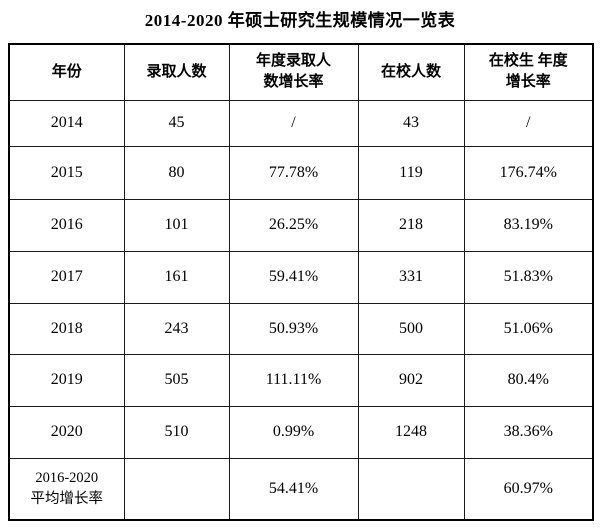 The image size is (600, 528). Describe the element at coordinates (411, 328) in the screenshot. I see `cell-enrolled: 500` at that location.